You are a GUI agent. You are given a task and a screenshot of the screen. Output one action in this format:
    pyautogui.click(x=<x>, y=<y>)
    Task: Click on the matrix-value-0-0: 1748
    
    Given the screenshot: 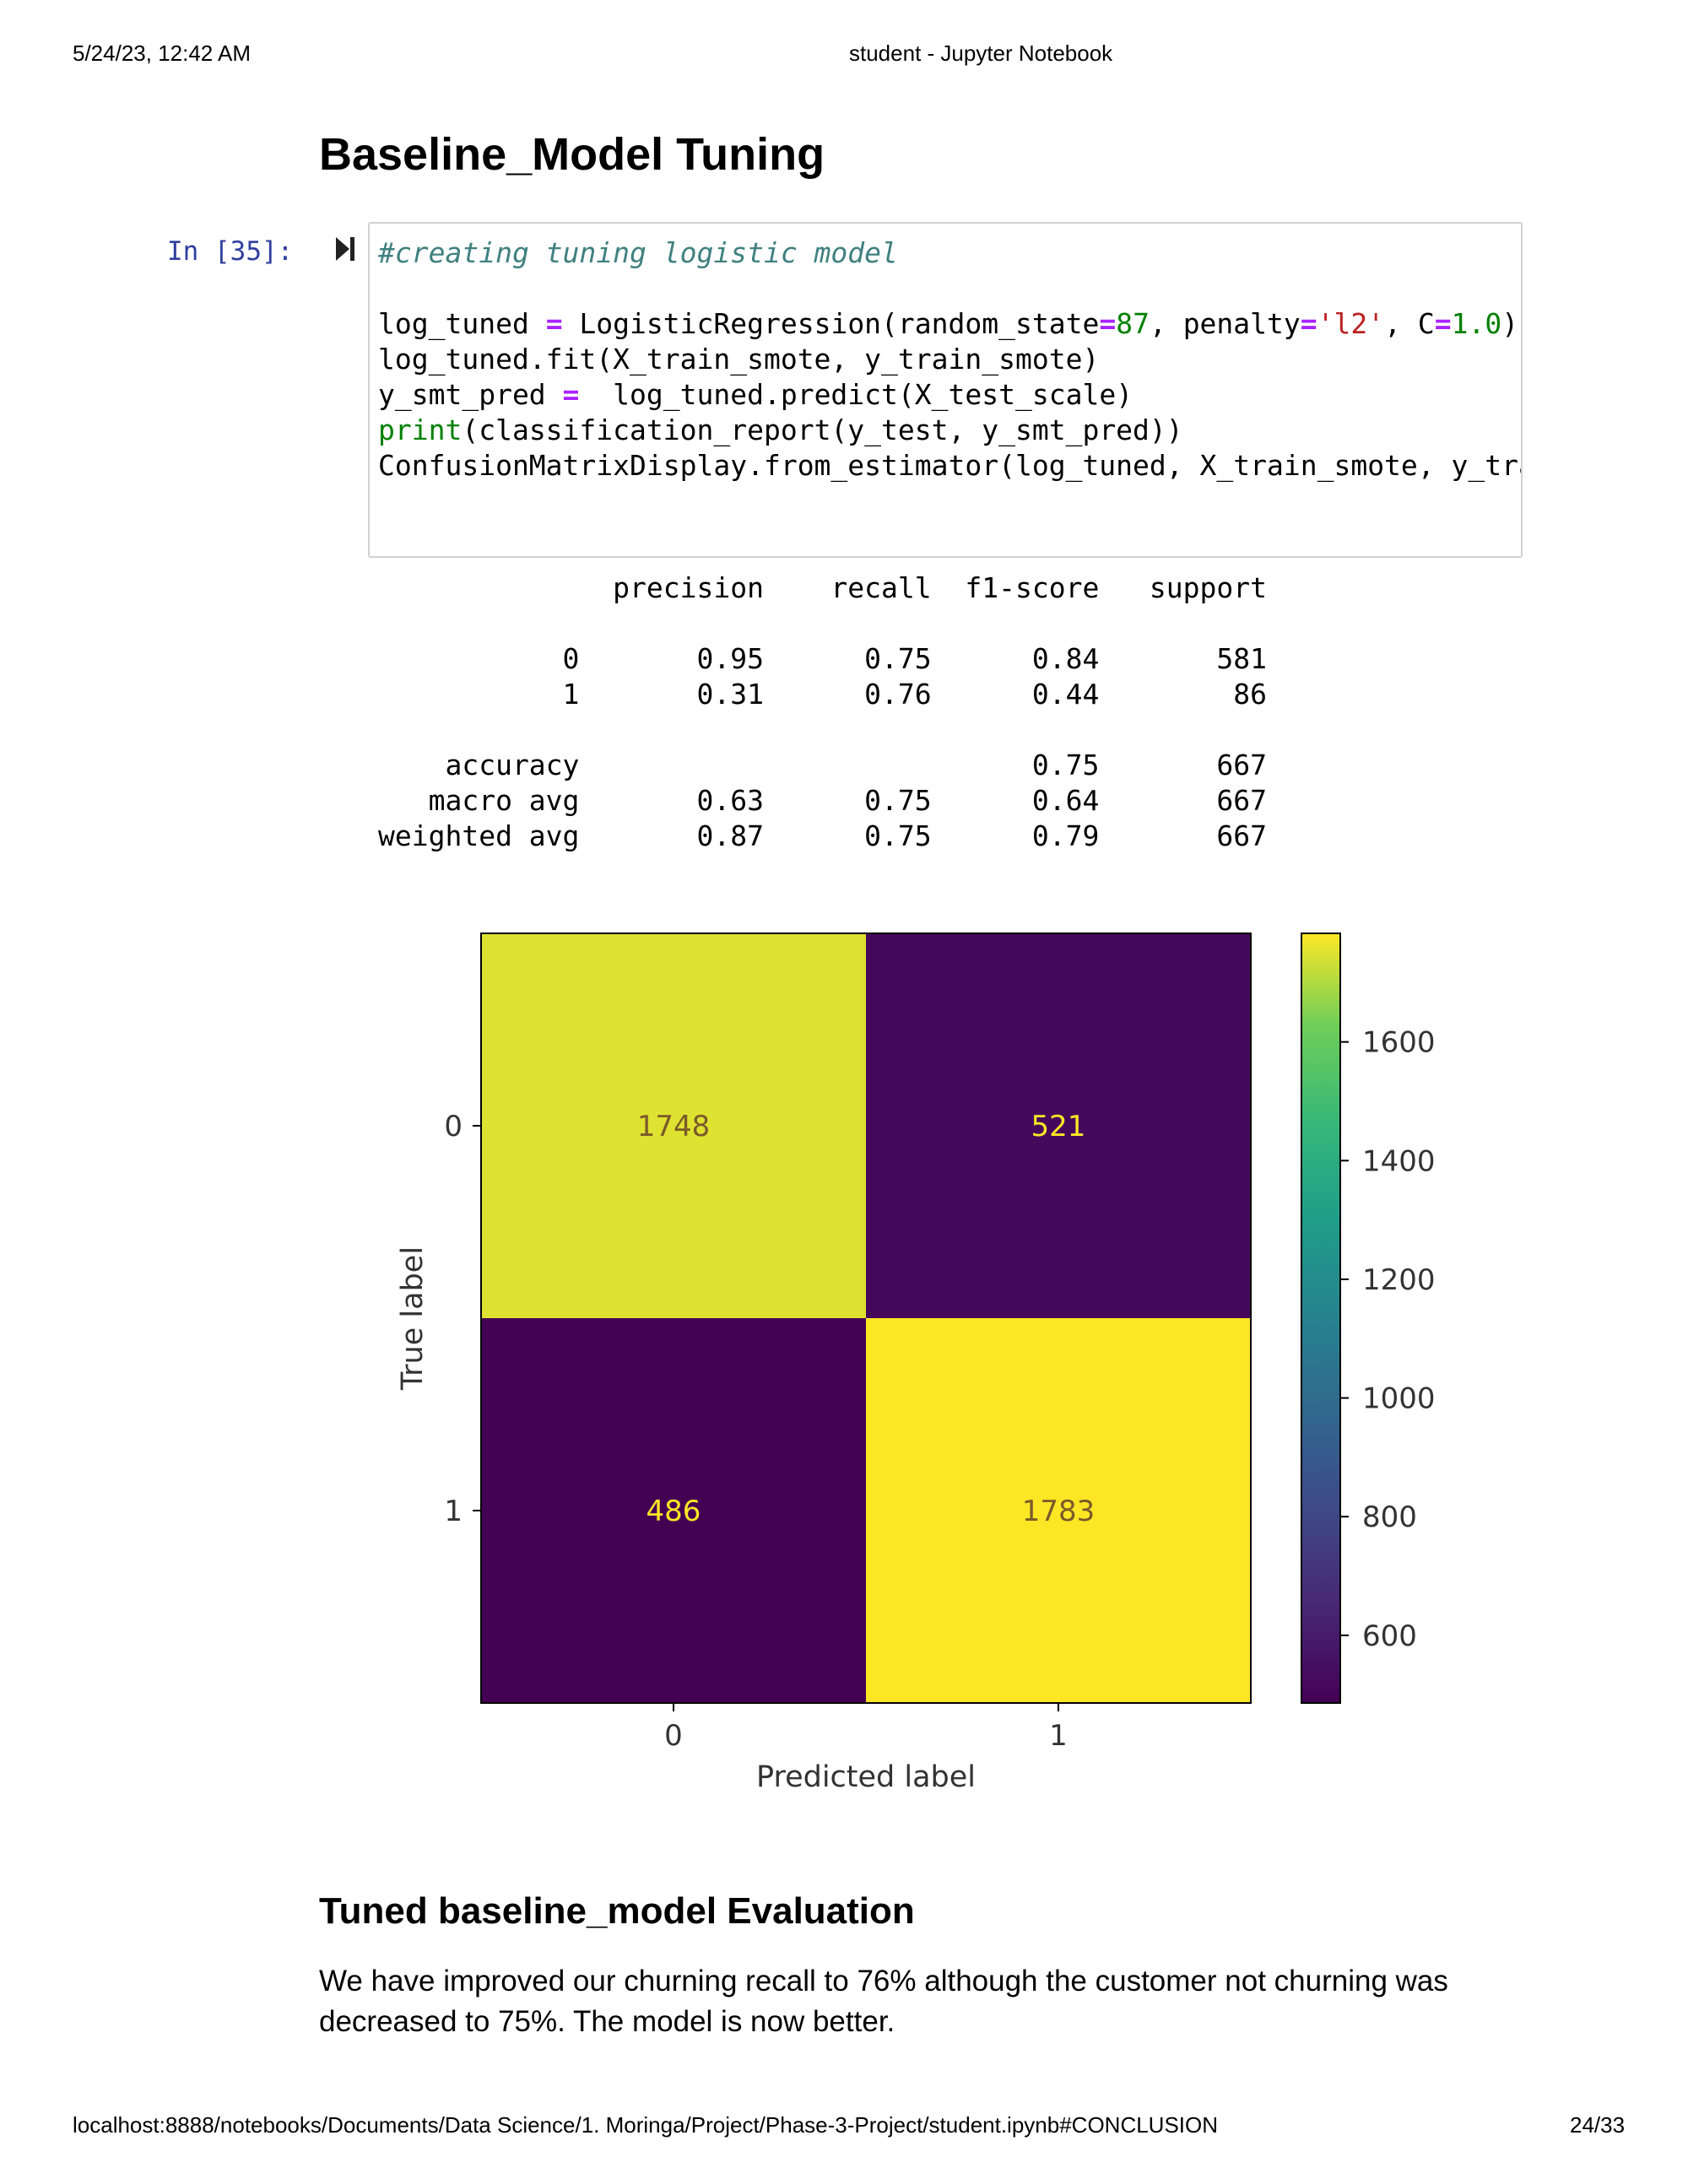 What is the action you would take?
    pyautogui.click(x=674, y=1126)
    